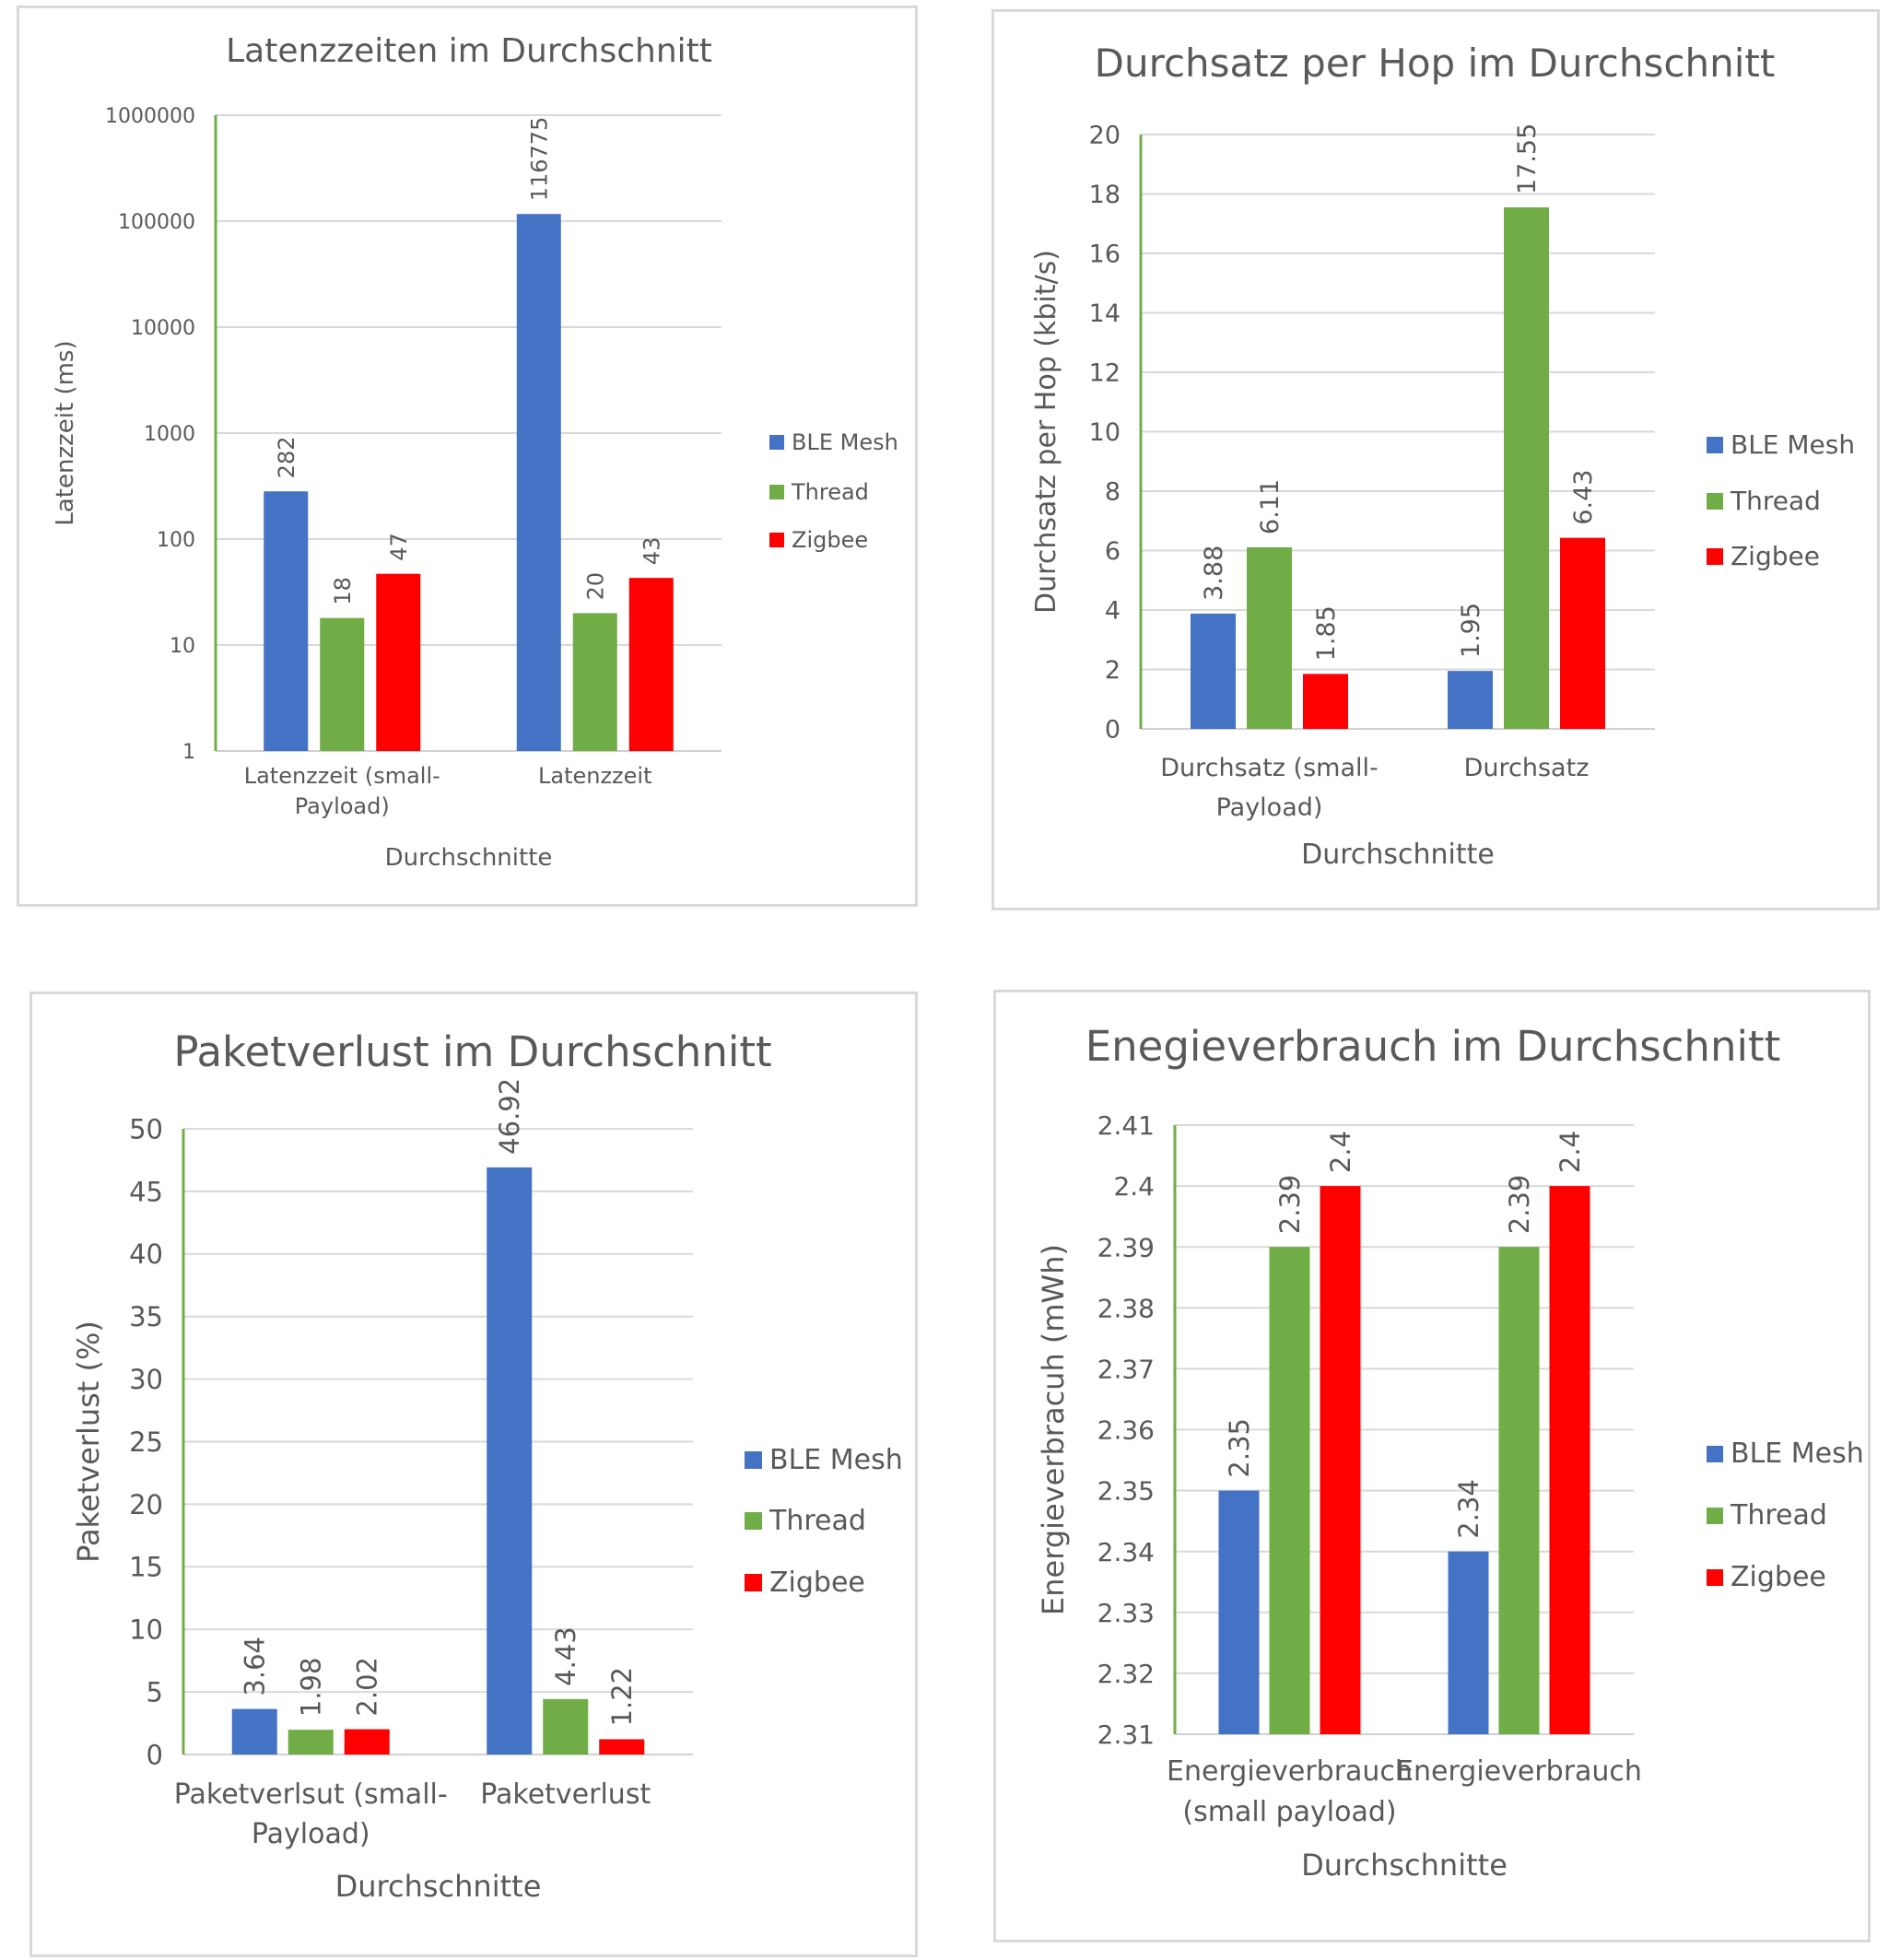  Describe the element at coordinates (1240, 1448) in the screenshot. I see `data-label: 2.35` at that location.